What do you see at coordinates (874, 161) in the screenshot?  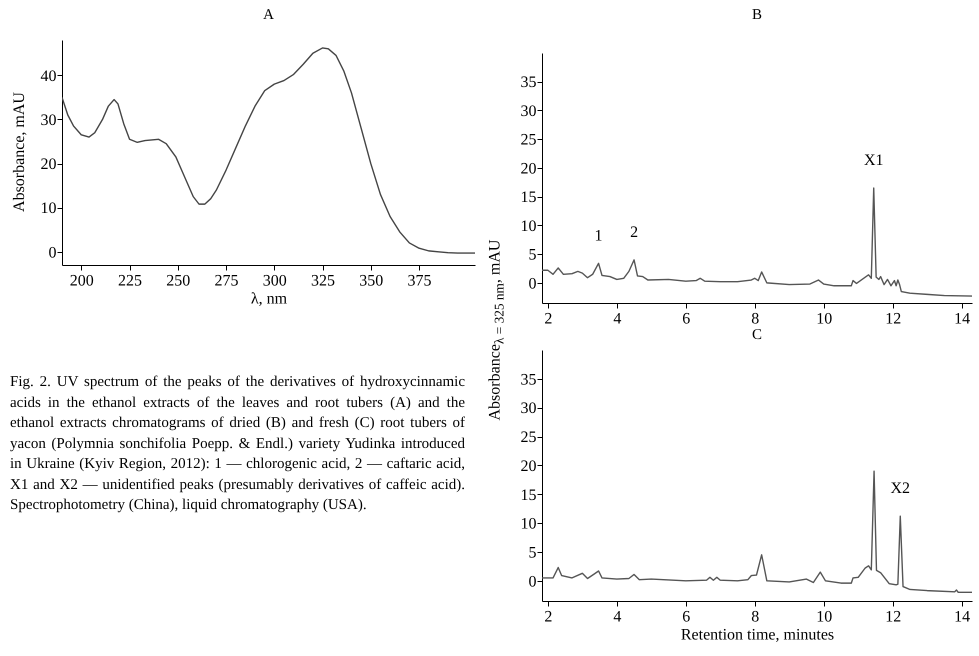 I see `annotation: X1` at bounding box center [874, 161].